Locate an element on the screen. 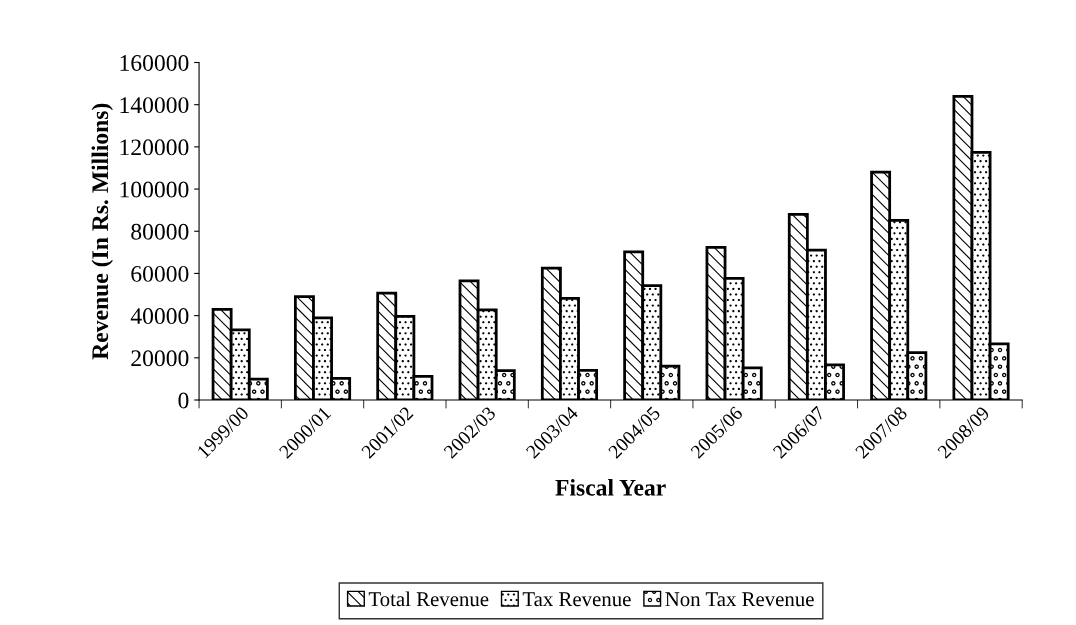 This screenshot has width=1076, height=625. y-tick-label: 100000 is located at coordinates (154, 189).